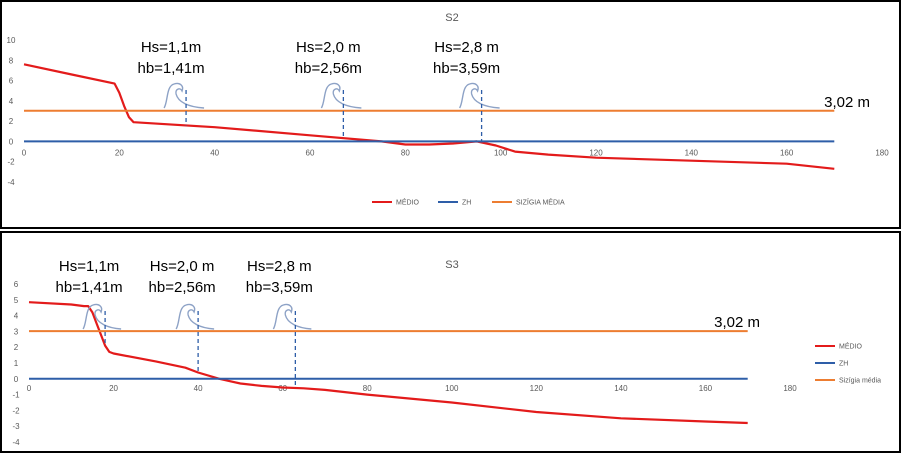 This screenshot has height=461, width=904. I want to click on legend-item: Sizígia média, so click(848, 381).